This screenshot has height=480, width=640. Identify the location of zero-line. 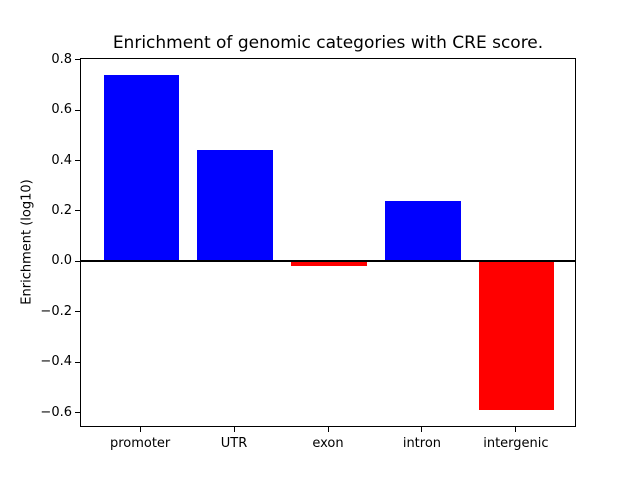
(328, 261).